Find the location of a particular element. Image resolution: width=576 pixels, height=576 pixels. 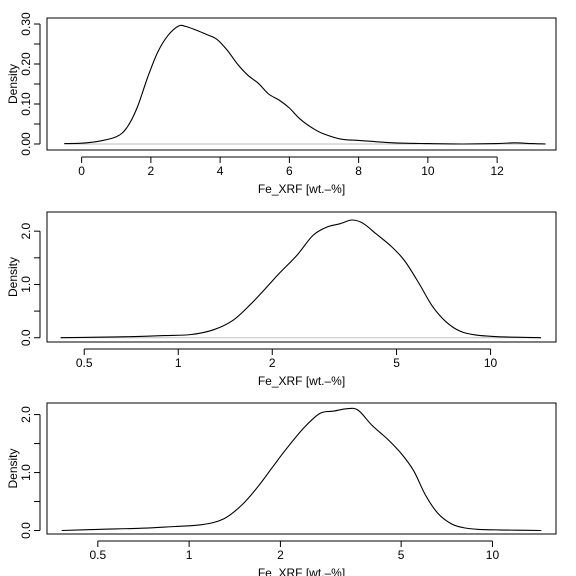

y-tick-label: 0.20 is located at coordinates (26, 64).